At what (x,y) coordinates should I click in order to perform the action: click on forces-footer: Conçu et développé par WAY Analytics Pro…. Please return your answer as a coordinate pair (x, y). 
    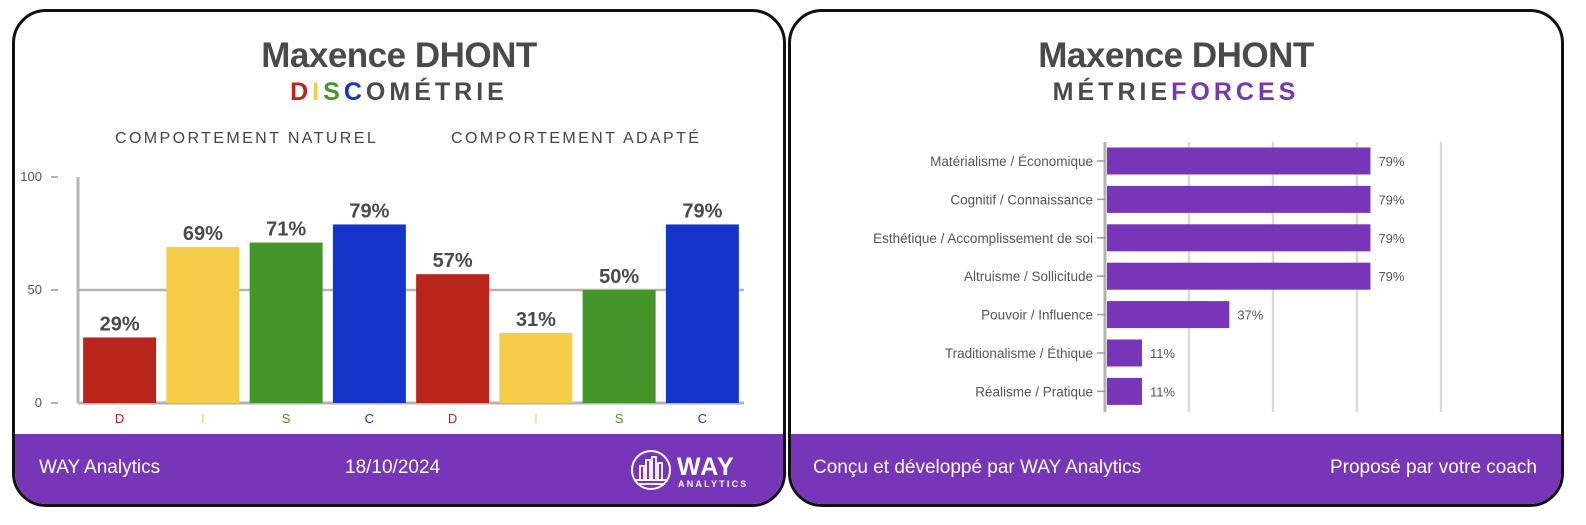
    Looking at the image, I should click on (1176, 469).